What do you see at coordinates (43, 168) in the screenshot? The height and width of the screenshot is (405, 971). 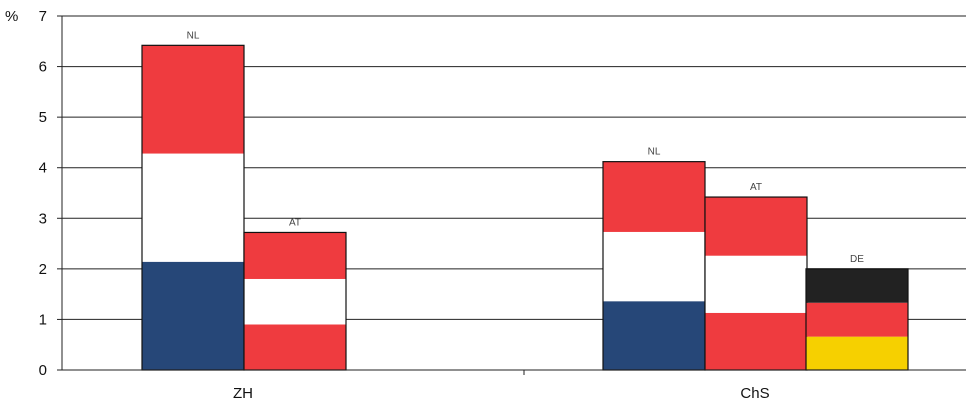 I see `y-tick-label: 4` at bounding box center [43, 168].